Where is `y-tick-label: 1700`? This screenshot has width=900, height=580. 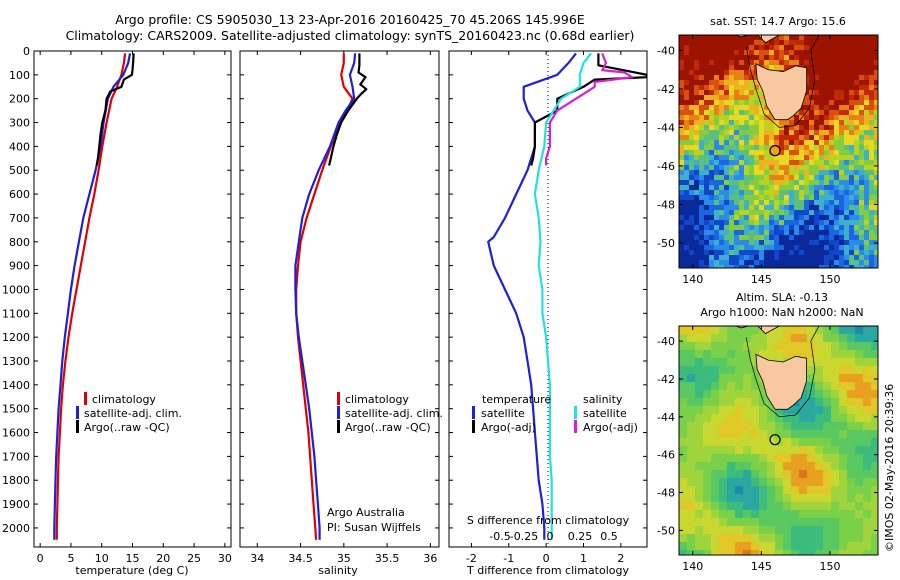
y-tick-label: 1700 is located at coordinates (16, 456).